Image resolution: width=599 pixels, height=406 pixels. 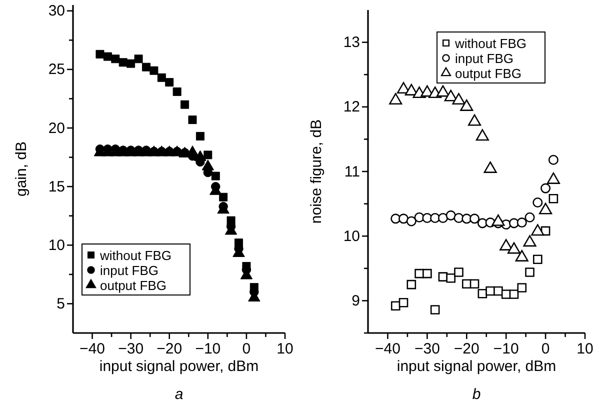 What do you see at coordinates (352, 171) in the screenshot?
I see `y-tick-label: 11` at bounding box center [352, 171].